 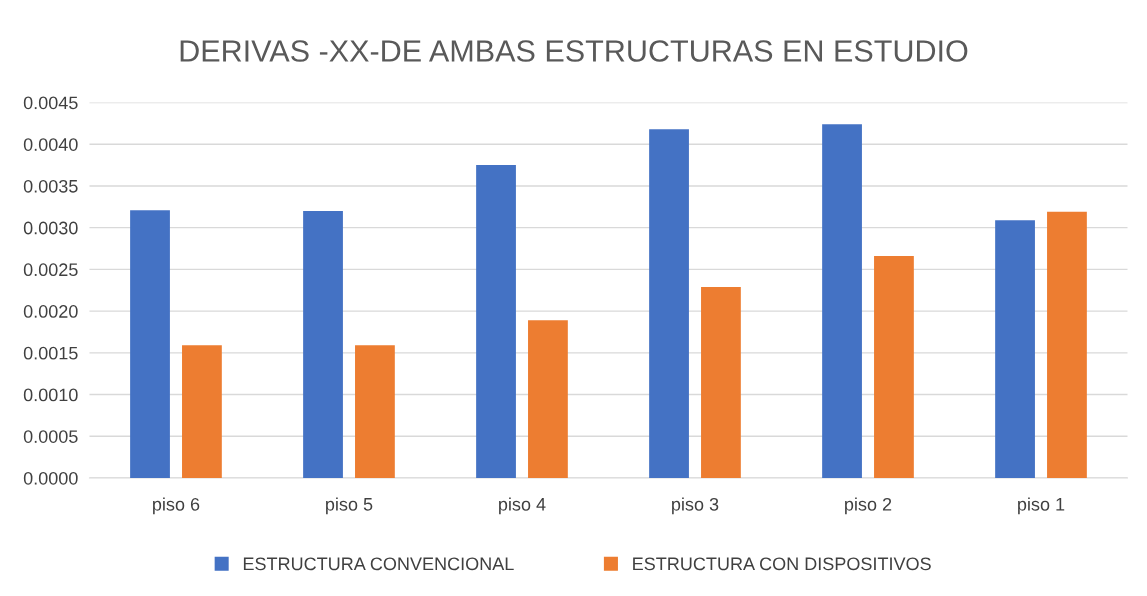 I want to click on y-tick-label: 0.0025, so click(x=50, y=270).